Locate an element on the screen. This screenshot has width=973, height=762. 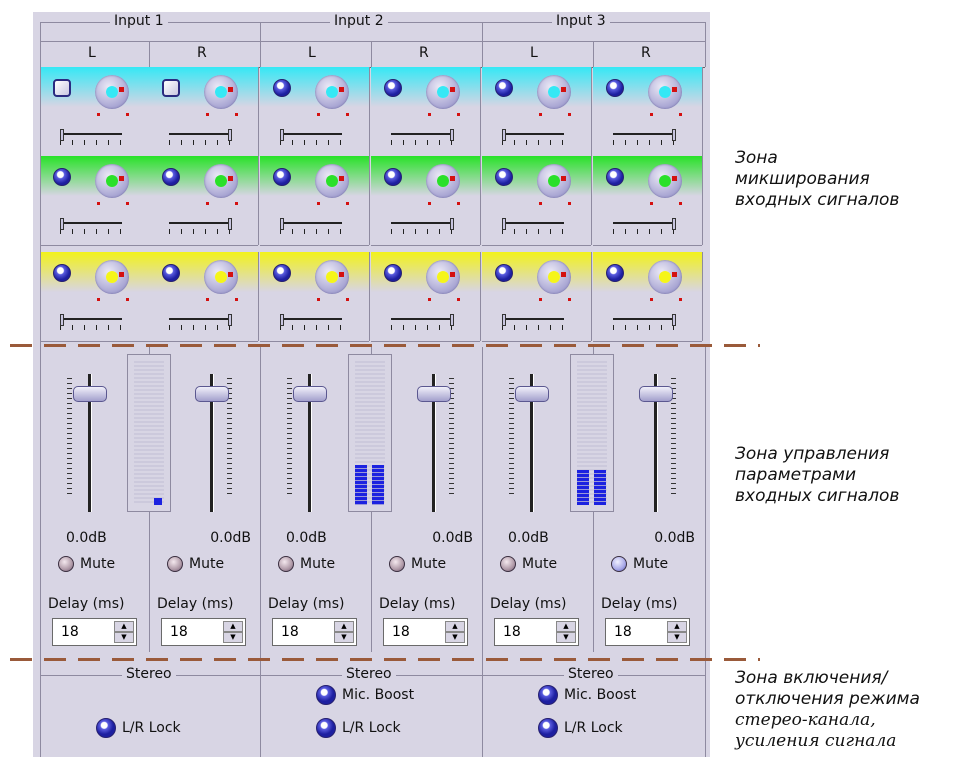
knob-pointer-icon is located at coordinates (563, 274).